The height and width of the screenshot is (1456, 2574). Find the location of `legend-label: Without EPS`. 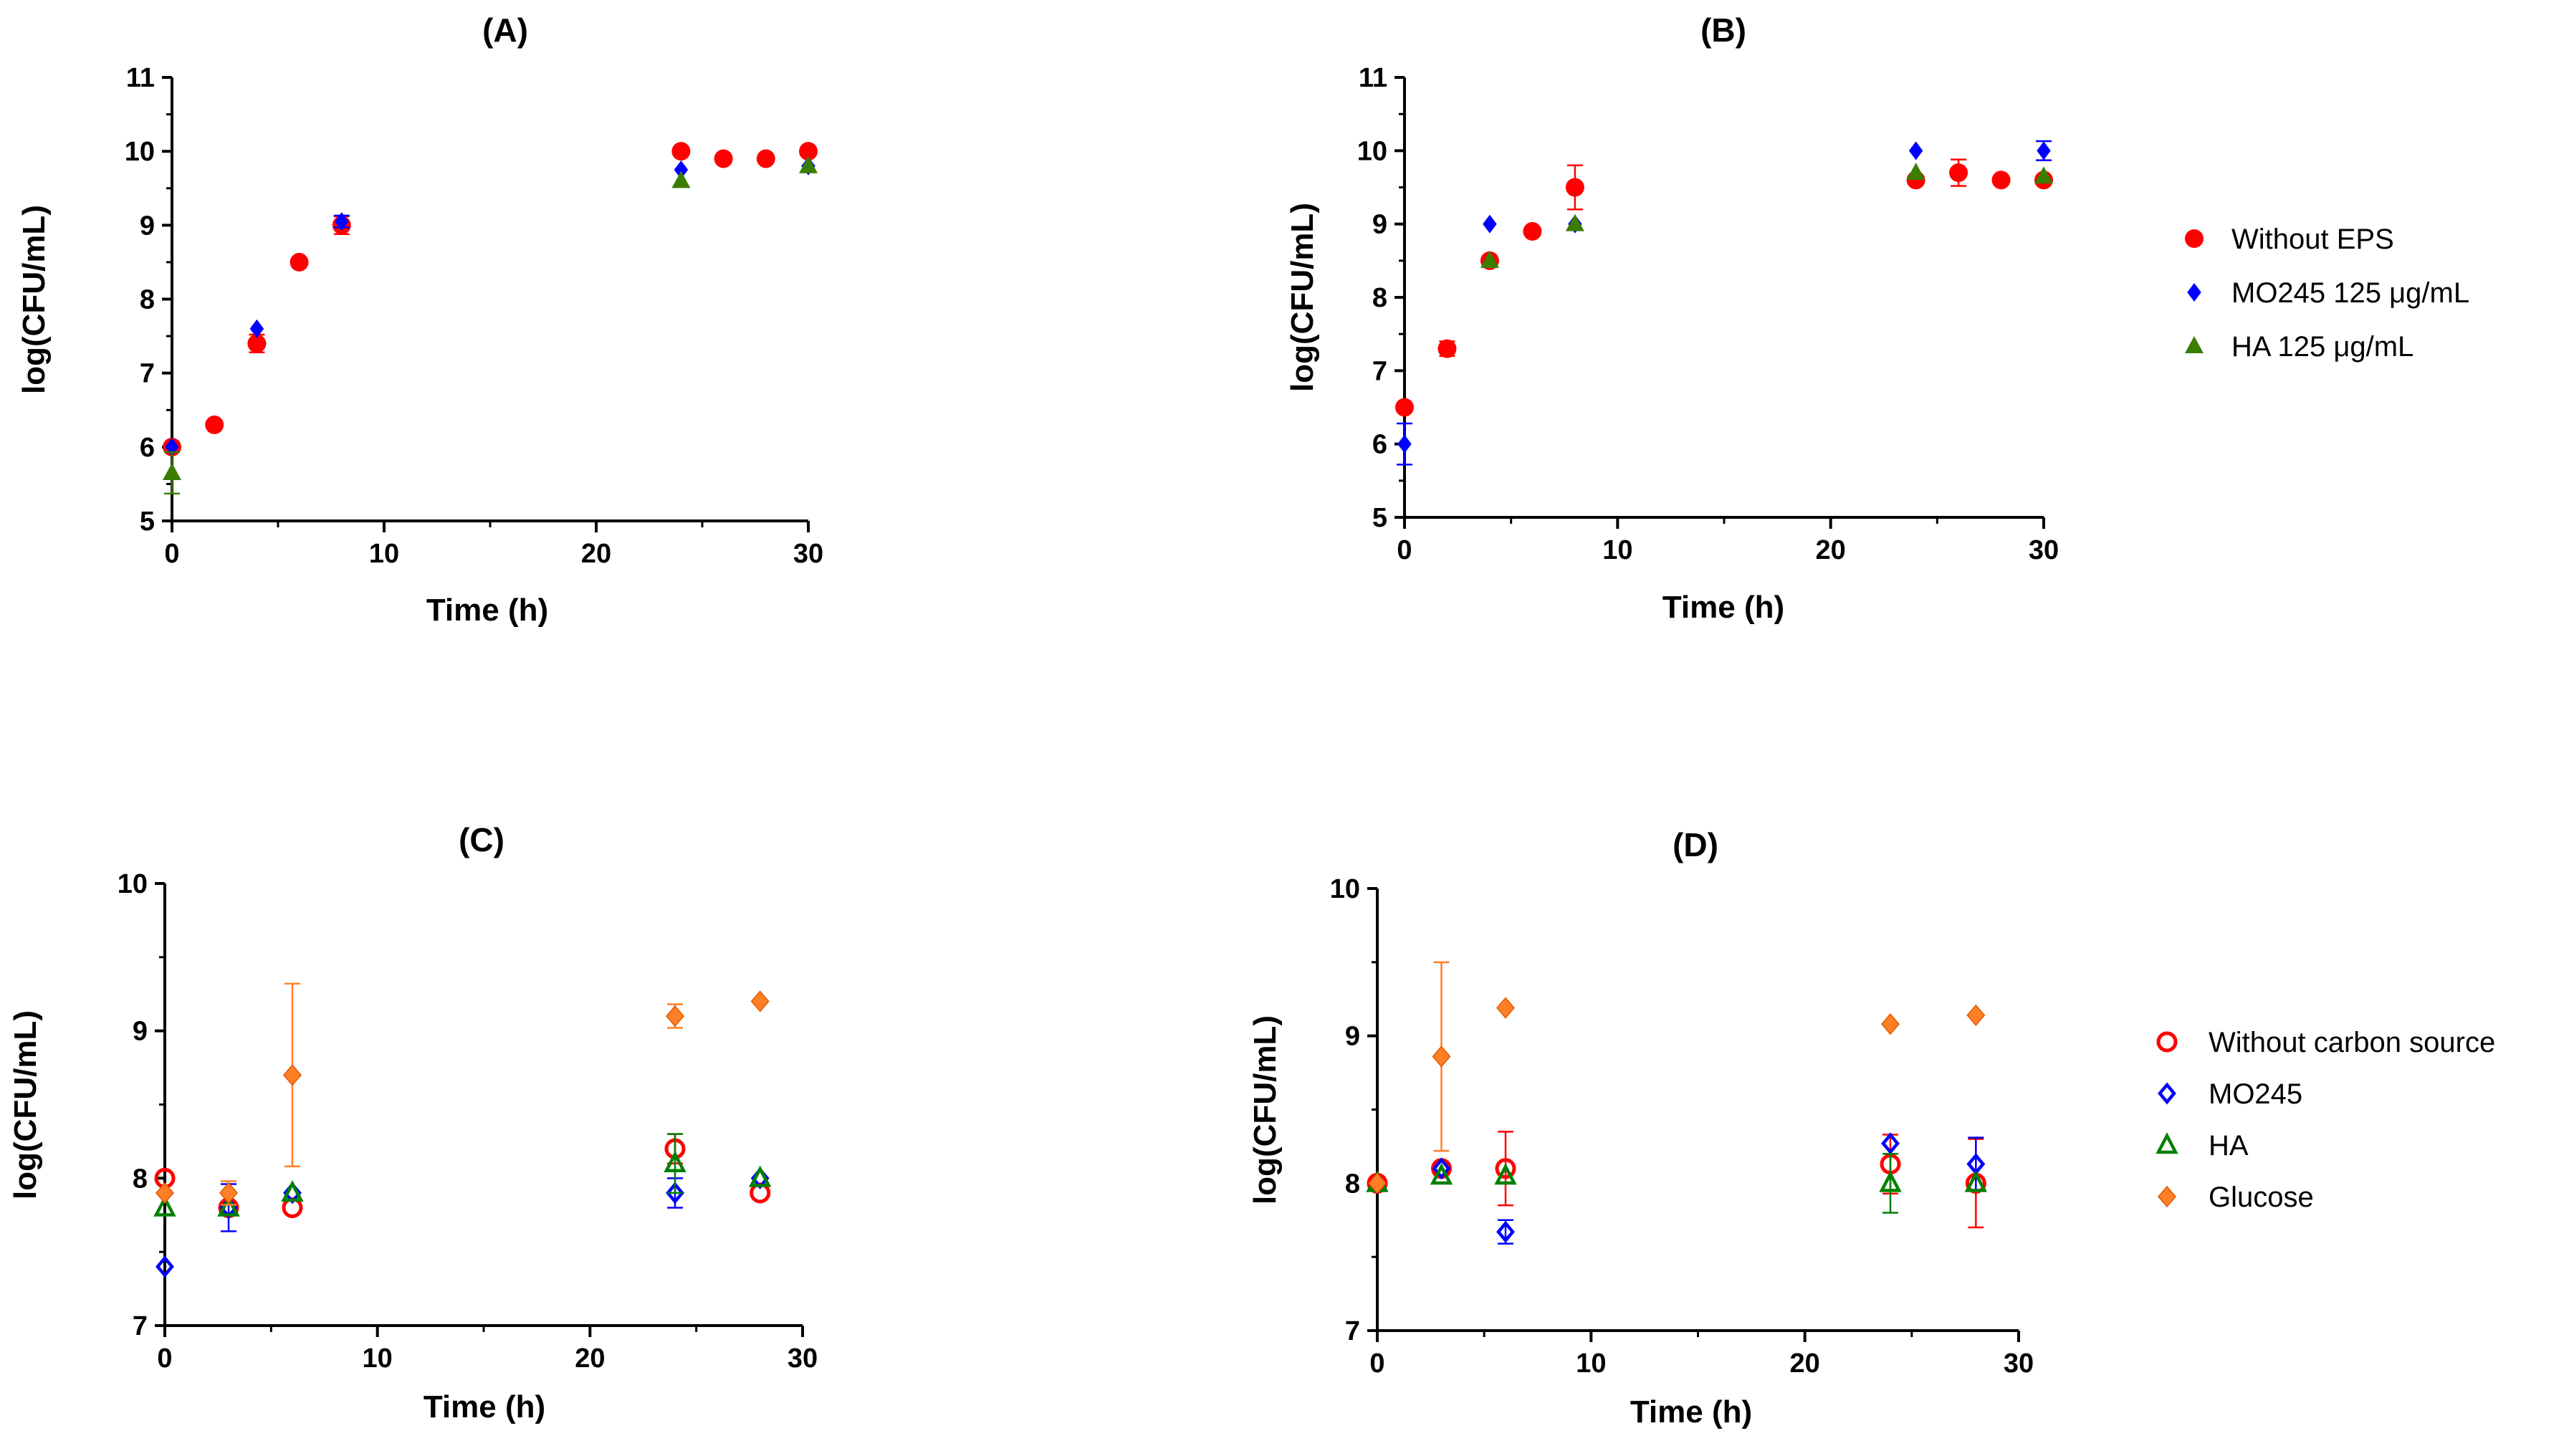

legend-label: Without EPS is located at coordinates (2312, 239).